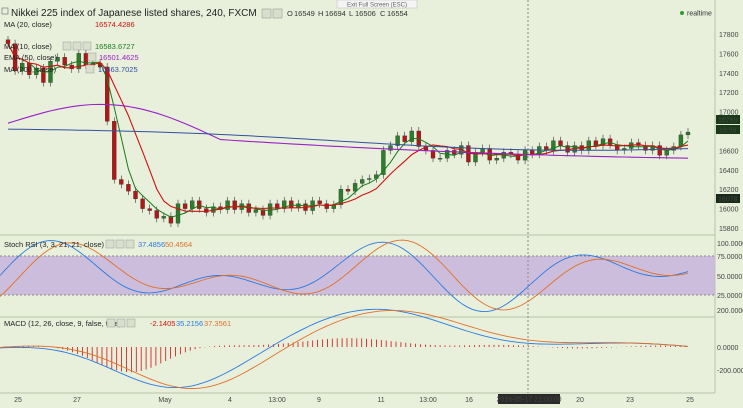  Describe the element at coordinates (729, 296) in the screenshot. I see `stoch-tick: 25.0000` at that location.